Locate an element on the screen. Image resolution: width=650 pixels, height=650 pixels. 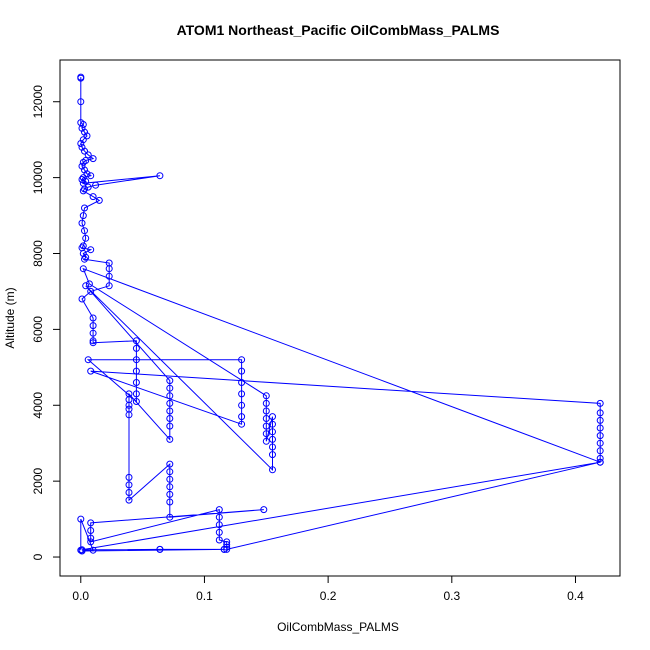
x-tick-label: 0.1 is located at coordinates (204, 596).